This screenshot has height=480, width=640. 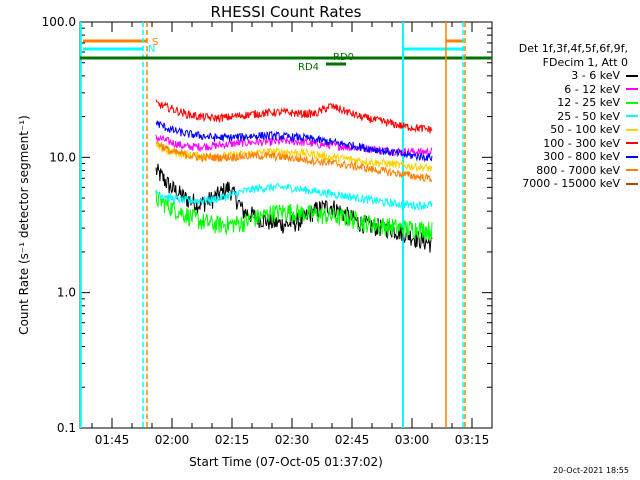 I want to click on rd4-label: RD4, so click(x=308, y=67).